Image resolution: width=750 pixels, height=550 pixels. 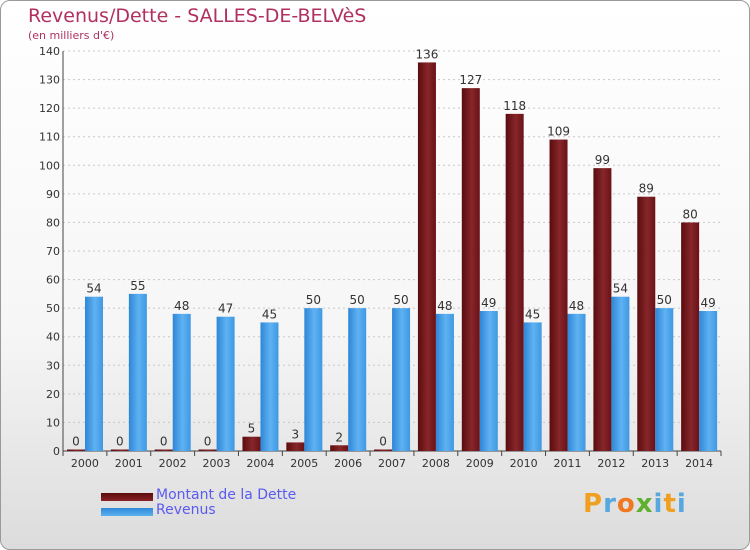 What do you see at coordinates (53, 308) in the screenshot?
I see `y-tick-label: 50` at bounding box center [53, 308].